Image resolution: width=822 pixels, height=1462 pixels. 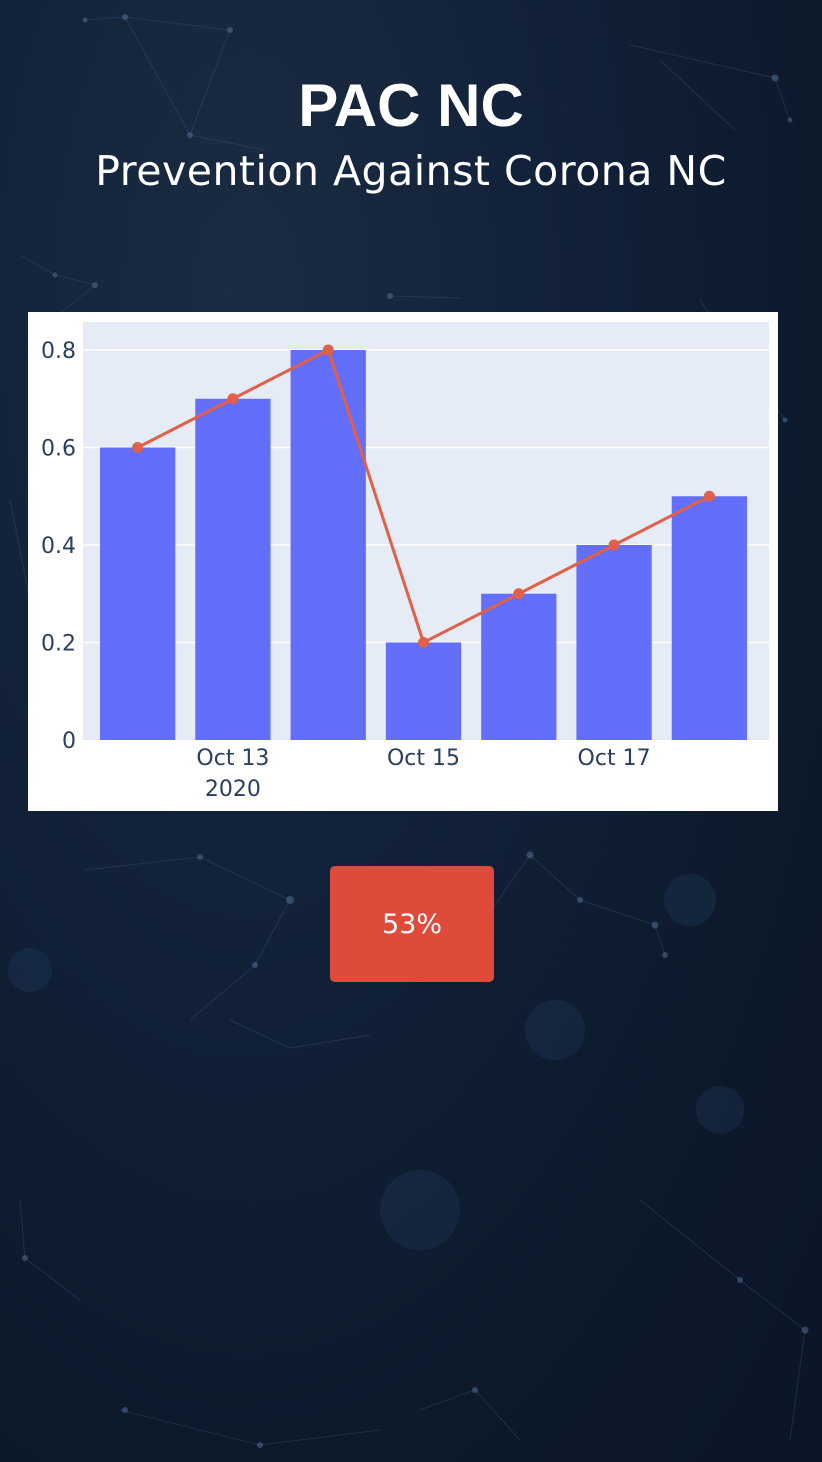 What do you see at coordinates (233, 789) in the screenshot?
I see `x-tick-sublabel: 2020` at bounding box center [233, 789].